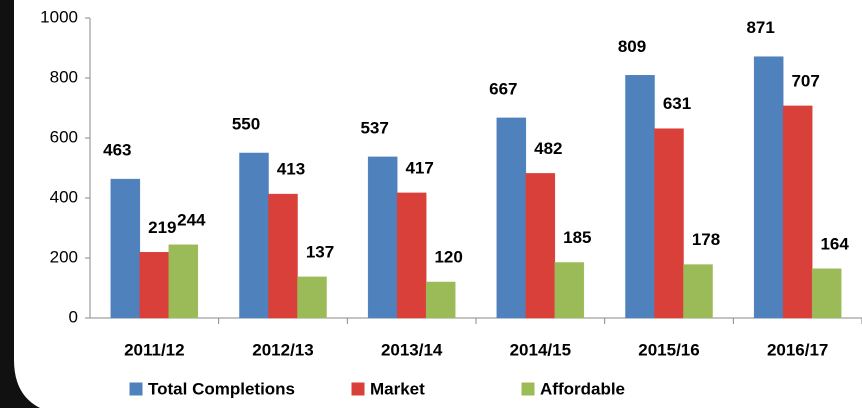  Describe the element at coordinates (221, 388) in the screenshot. I see `legend-label: Total Completions` at that location.